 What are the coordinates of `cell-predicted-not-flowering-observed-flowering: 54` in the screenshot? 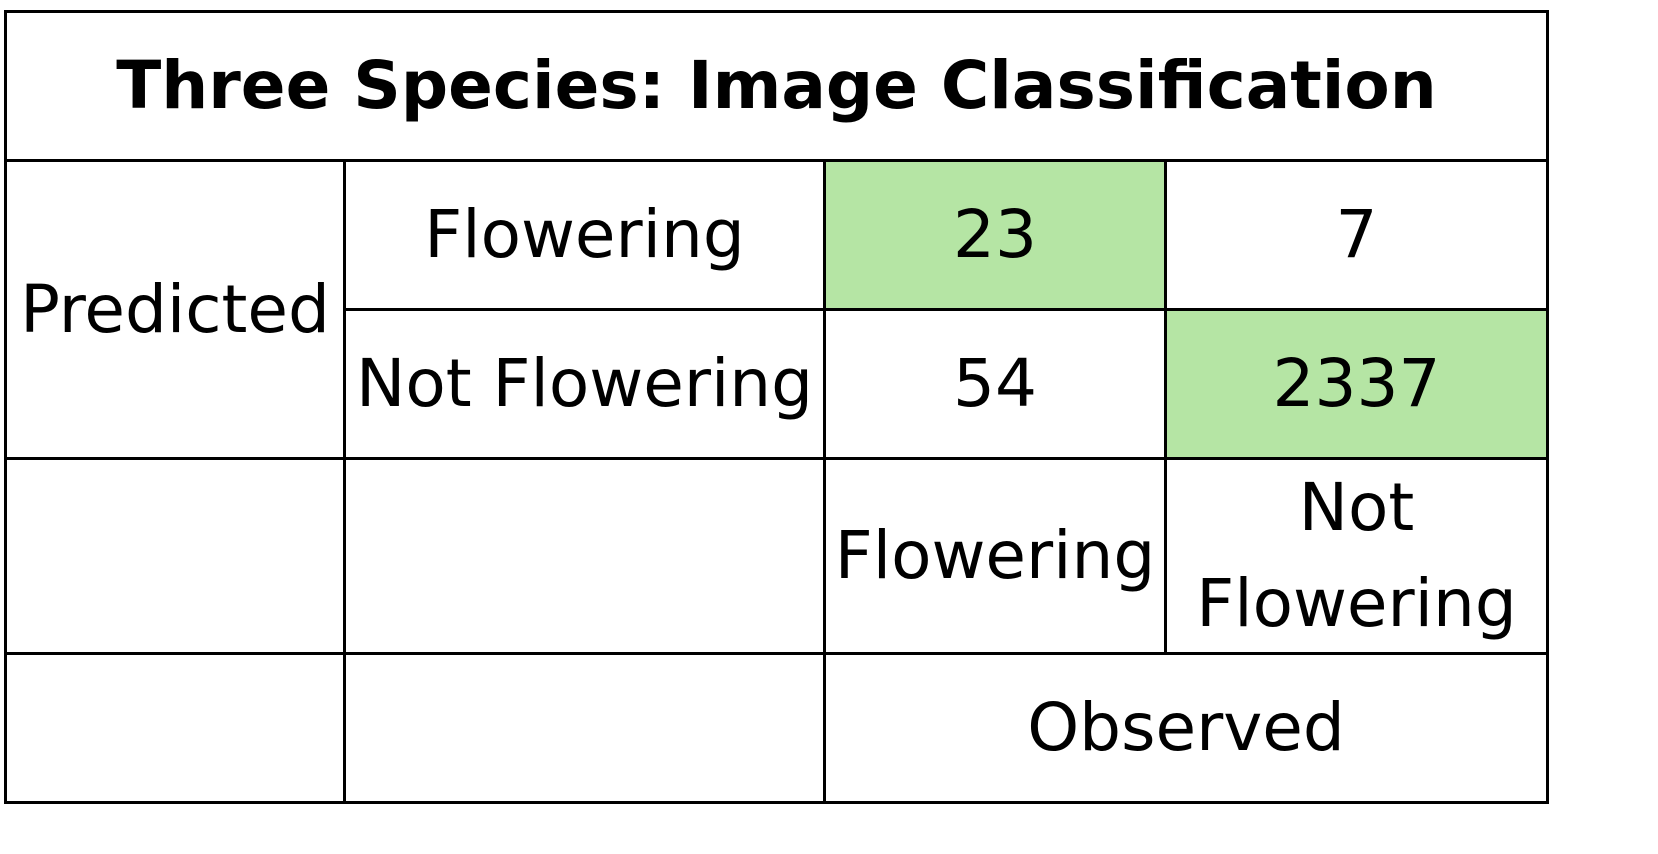 It's located at (995, 384).